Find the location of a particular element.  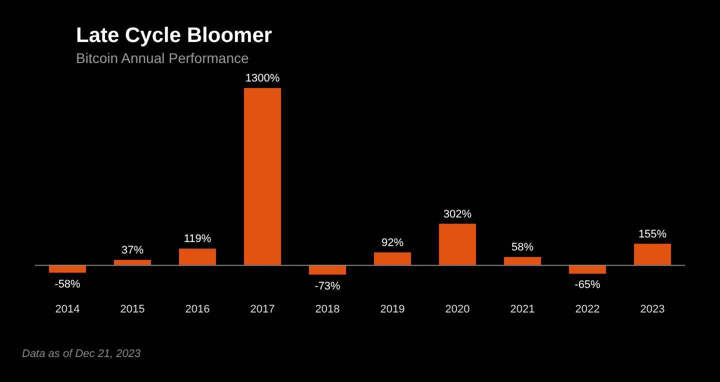

x-tick-label: 2021 is located at coordinates (522, 309).